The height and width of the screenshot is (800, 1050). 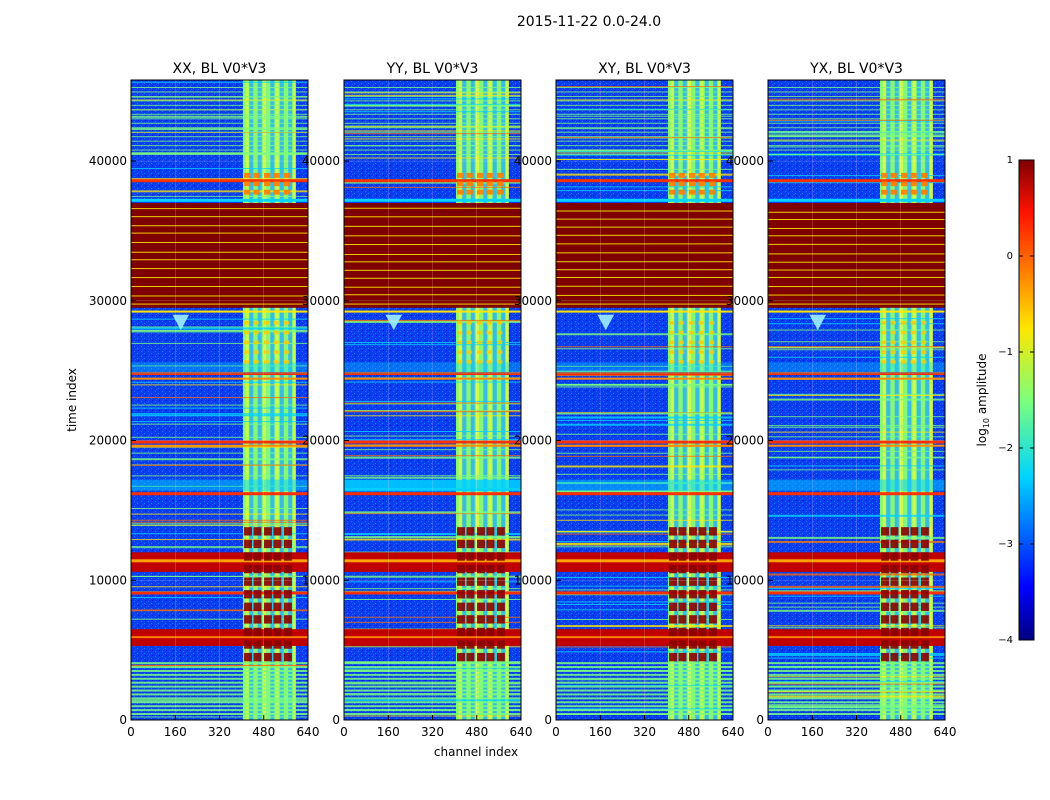 What do you see at coordinates (644, 69) in the screenshot?
I see `panel-title: XY, BL V0*V3` at bounding box center [644, 69].